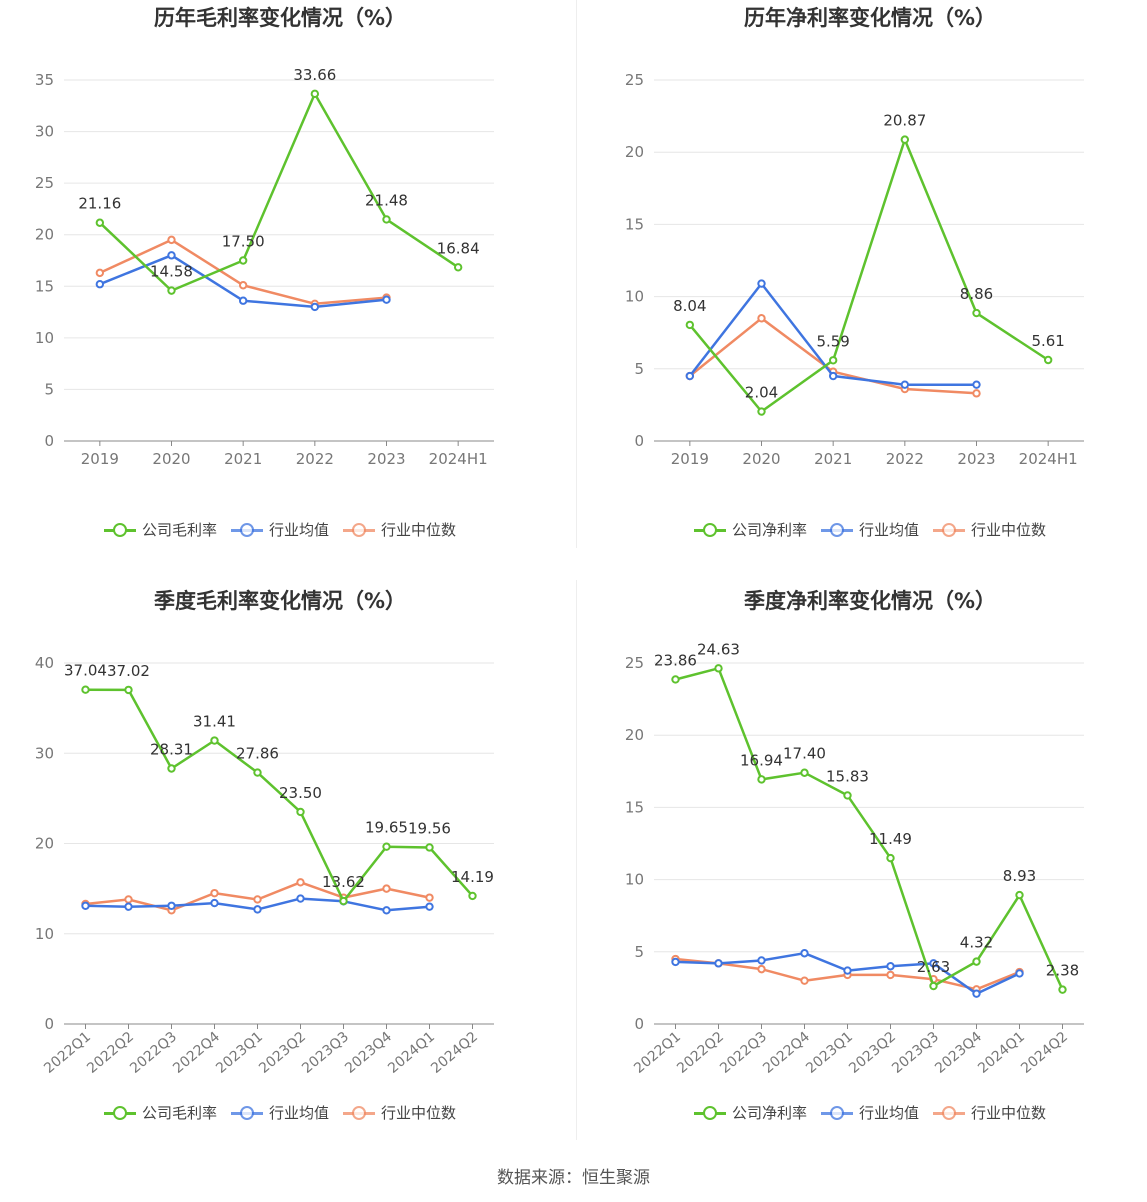  What do you see at coordinates (905, 459) in the screenshot?
I see `x-tick-label: 2022` at bounding box center [905, 459].